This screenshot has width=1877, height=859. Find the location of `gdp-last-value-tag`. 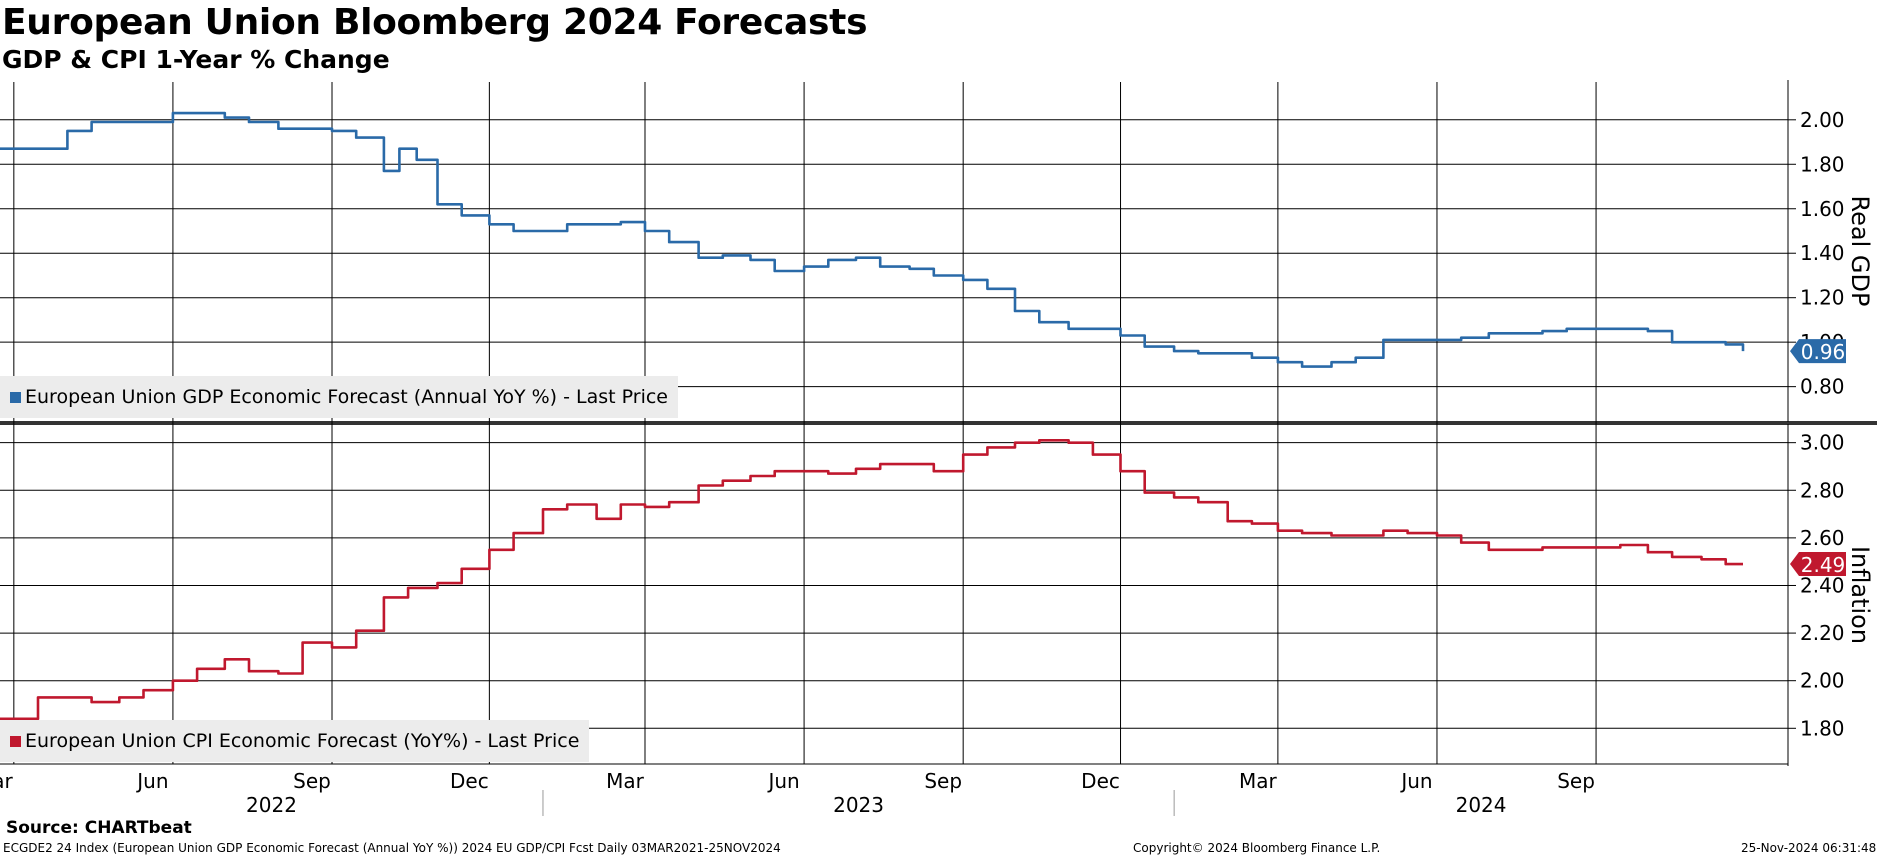

gdp-last-value-tag is located at coordinates (1818, 351).